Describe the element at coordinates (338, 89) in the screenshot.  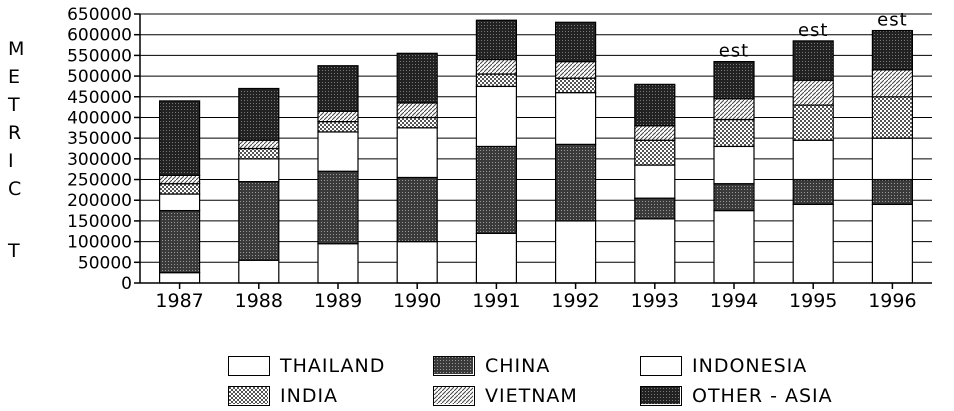
I see `bar-segment-other-asia-1989` at that location.